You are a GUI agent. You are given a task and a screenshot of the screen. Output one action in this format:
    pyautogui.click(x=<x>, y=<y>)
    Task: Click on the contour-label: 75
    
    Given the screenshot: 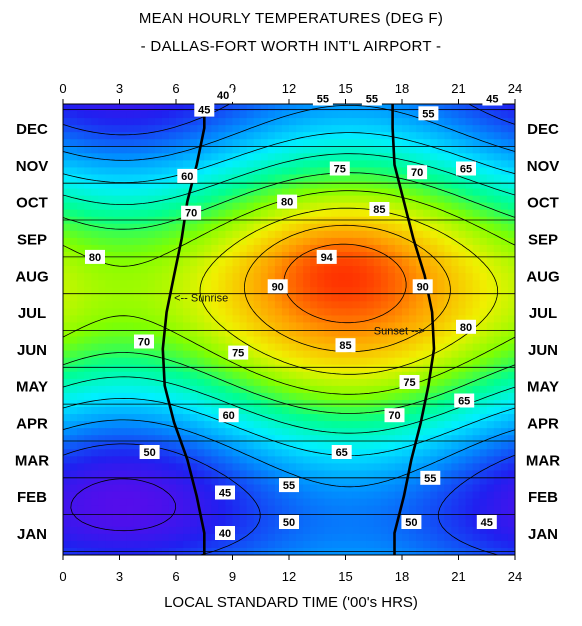 What is the action you would take?
    pyautogui.click(x=238, y=352)
    